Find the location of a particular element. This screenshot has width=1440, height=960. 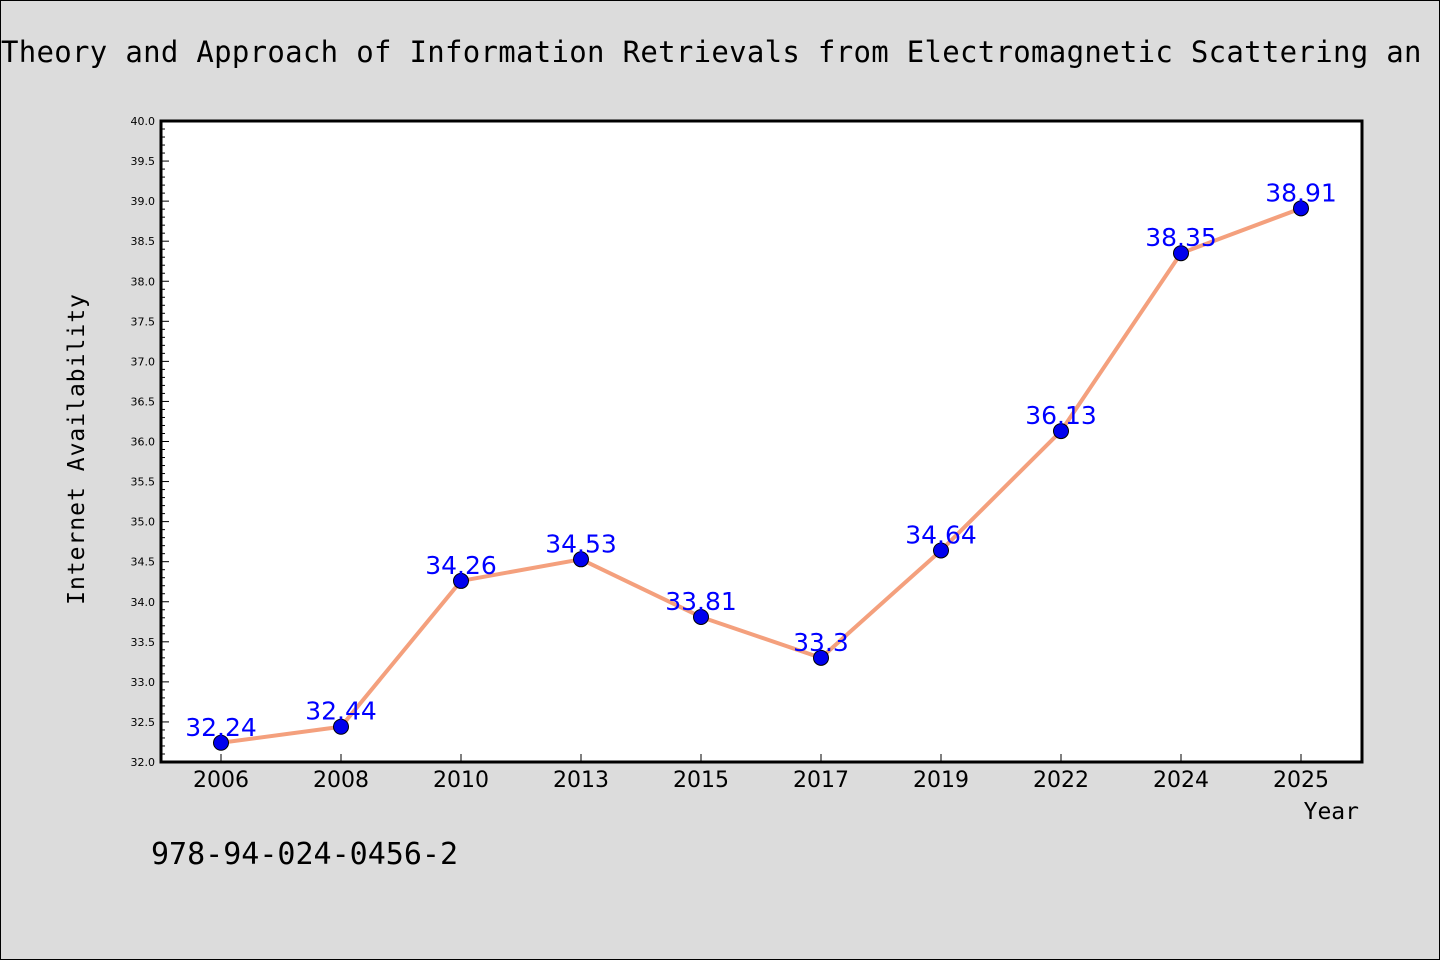

y-tick-label: 37.5 is located at coordinates (143, 321).